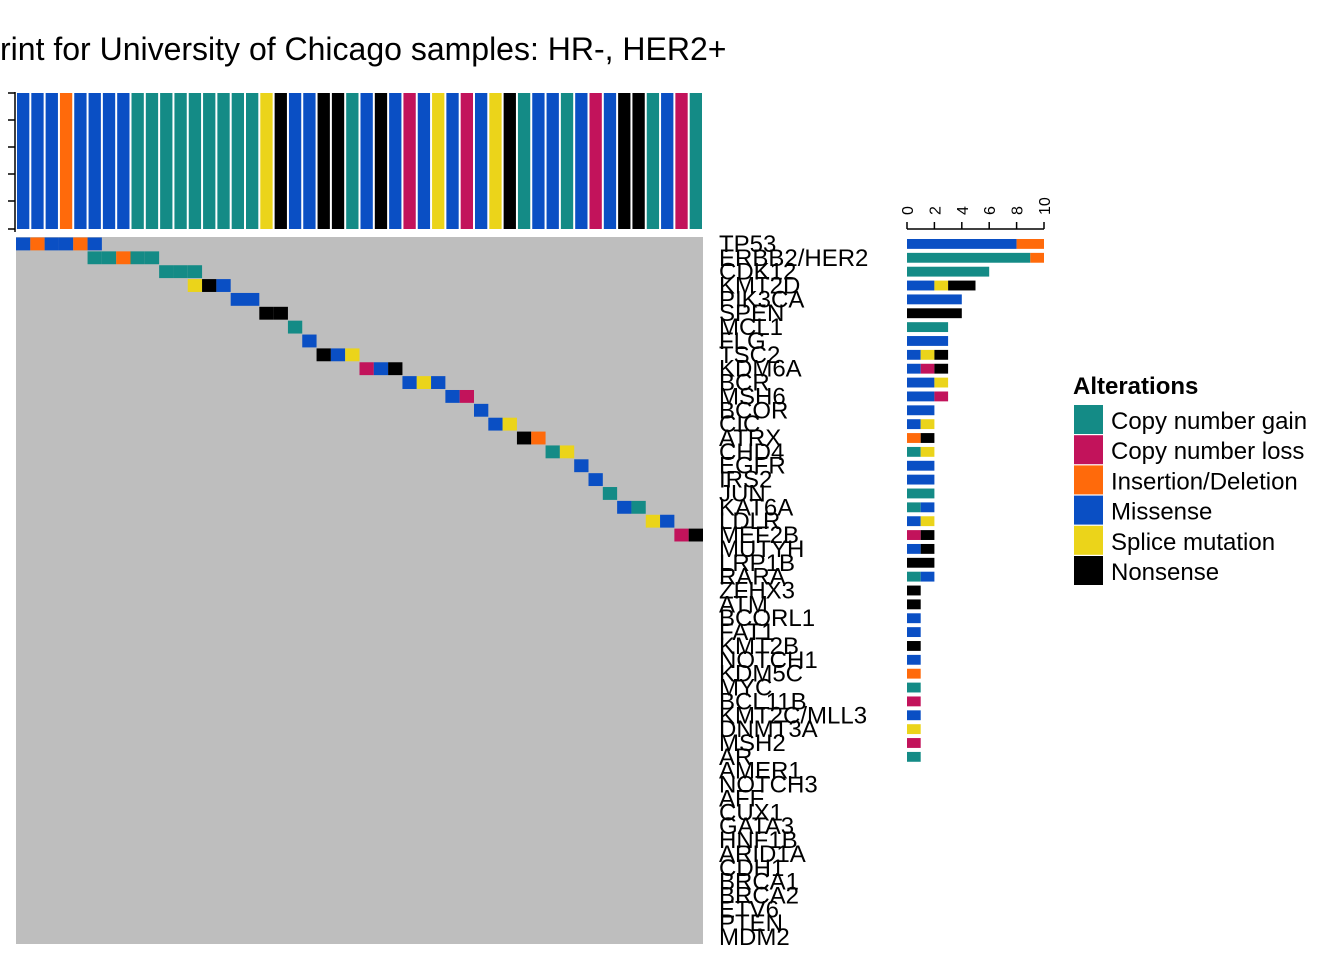 The width and height of the screenshot is (1344, 960). I want to click on gene-label-lrp1b: LRP1B, so click(757, 563).